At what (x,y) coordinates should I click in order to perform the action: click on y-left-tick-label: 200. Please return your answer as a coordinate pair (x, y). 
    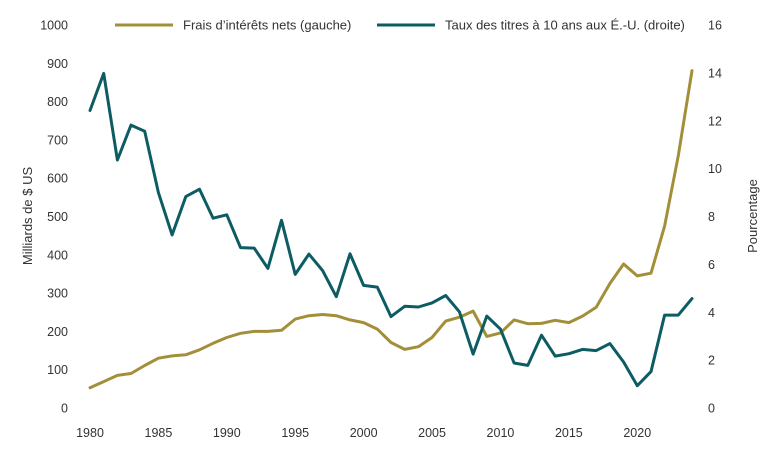
    Looking at the image, I should click on (57, 332).